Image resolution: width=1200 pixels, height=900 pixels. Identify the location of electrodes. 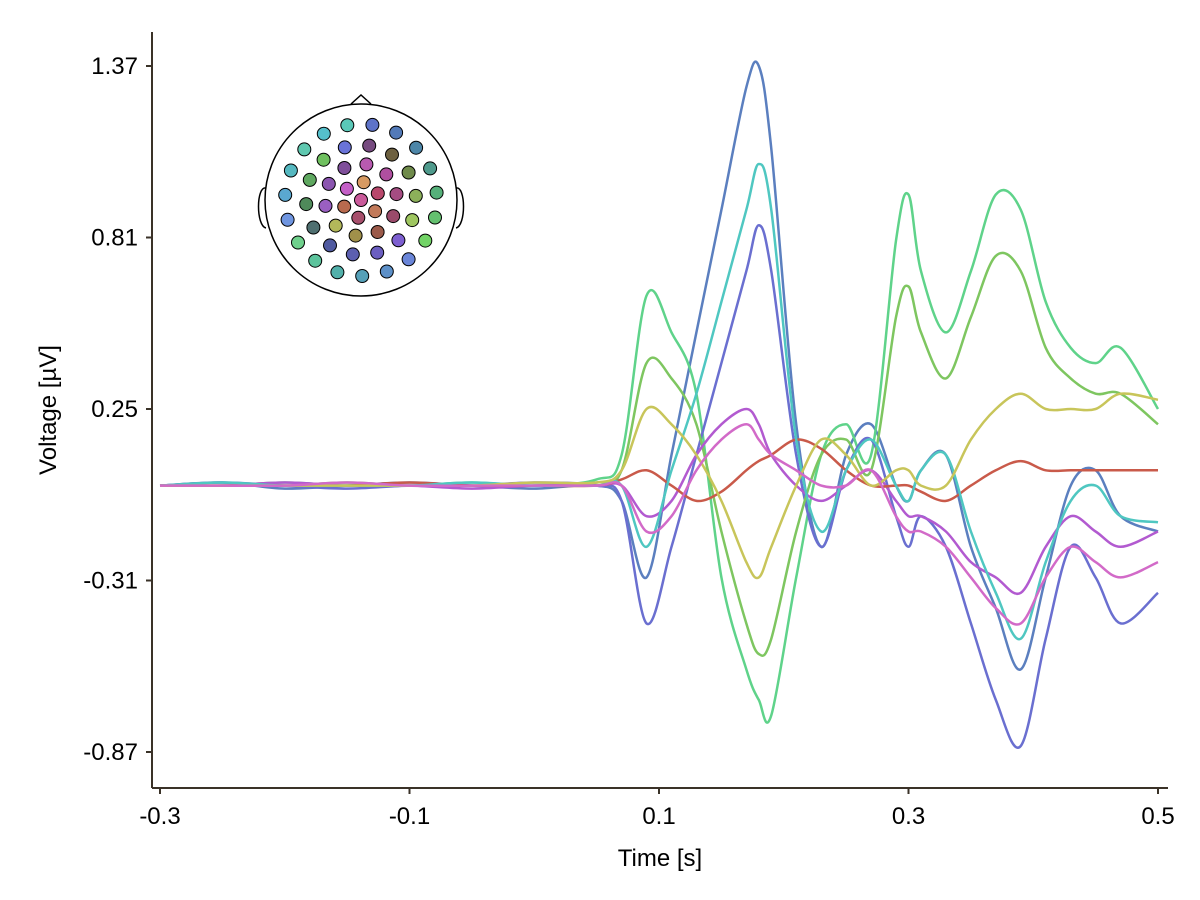
(361, 200).